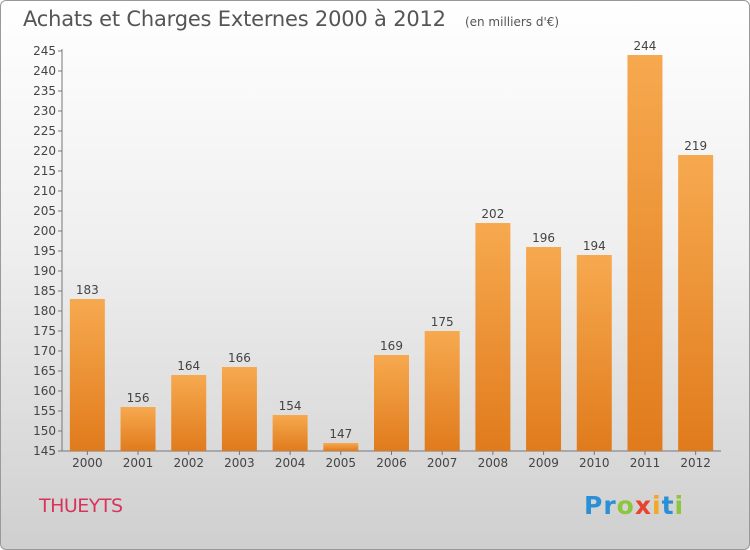 The image size is (750, 550). I want to click on bar-value-label: 147, so click(340, 434).